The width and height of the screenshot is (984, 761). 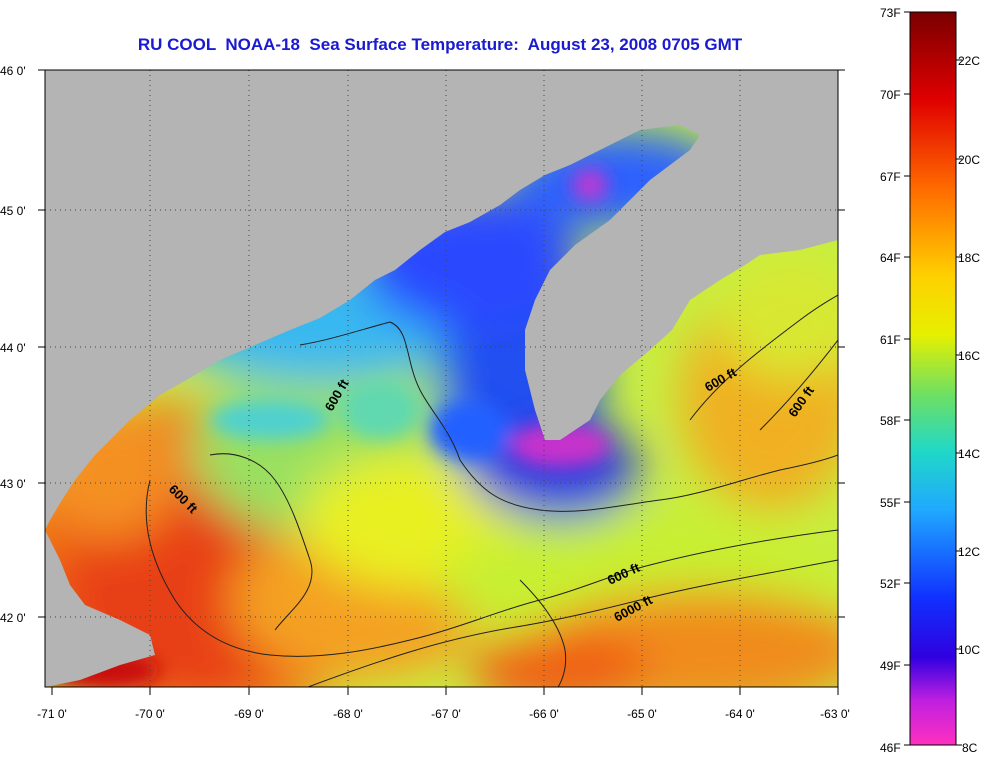 What do you see at coordinates (642, 714) in the screenshot?
I see `lon-label-65: -65 0'` at bounding box center [642, 714].